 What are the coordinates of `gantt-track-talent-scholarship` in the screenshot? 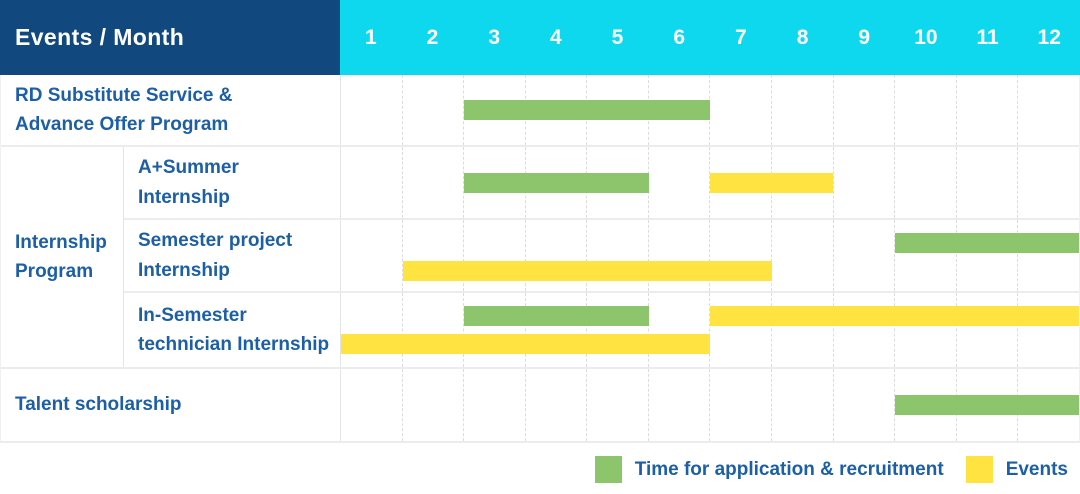 It's located at (709, 405).